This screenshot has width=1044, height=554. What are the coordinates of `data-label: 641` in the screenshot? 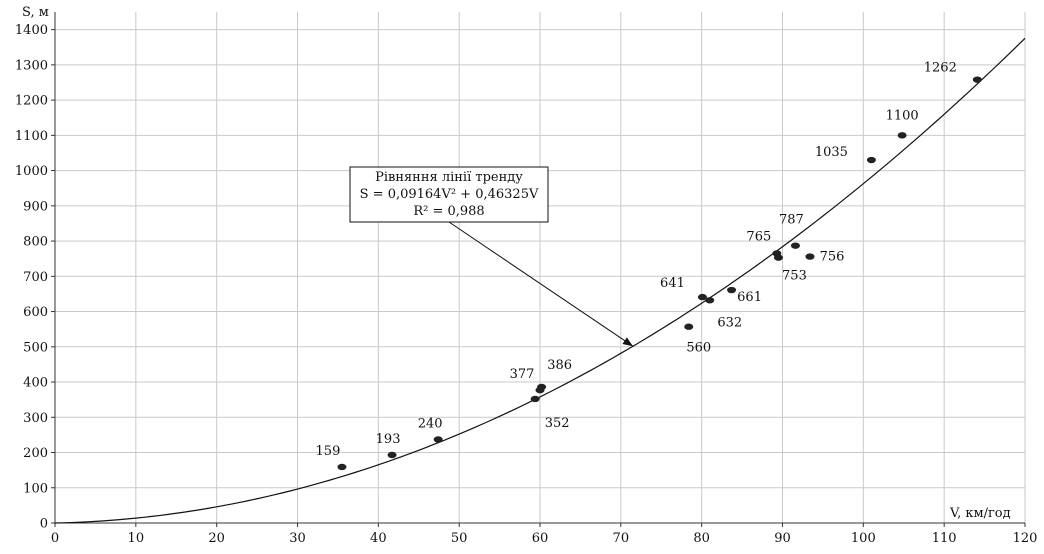 It's located at (672, 283).